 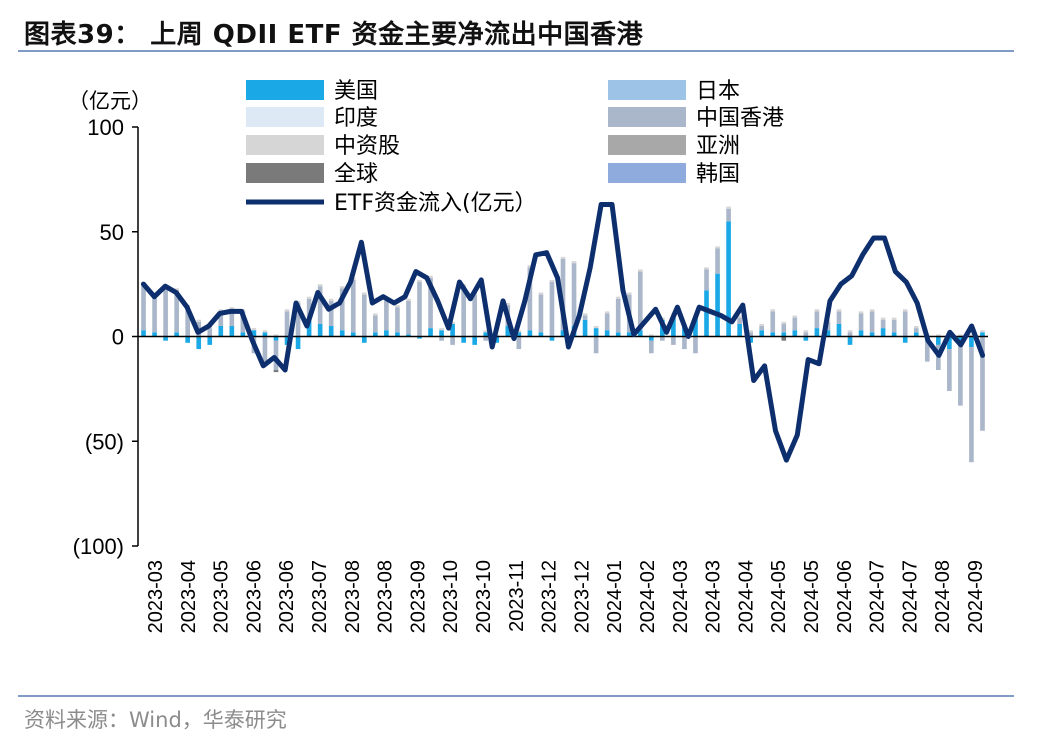 I want to click on x-tick-label: 2024-03, so click(x=714, y=596).